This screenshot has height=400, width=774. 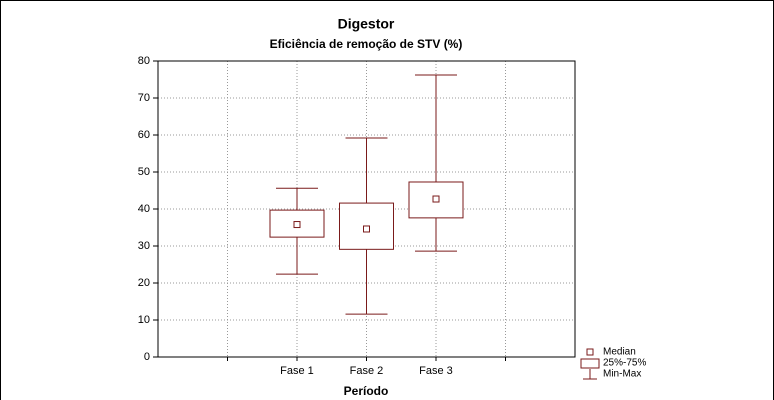 I want to click on legend-box-icon, so click(x=590, y=363).